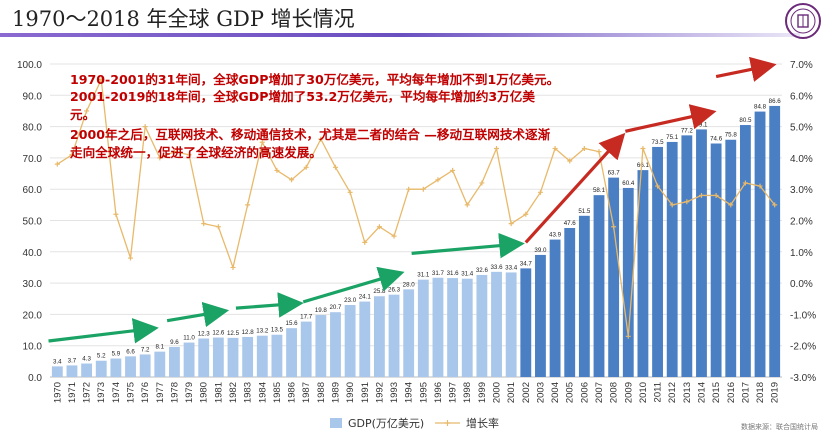 This screenshot has height=438, width=827. I want to click on x-tick-label: 1992, so click(379, 392).